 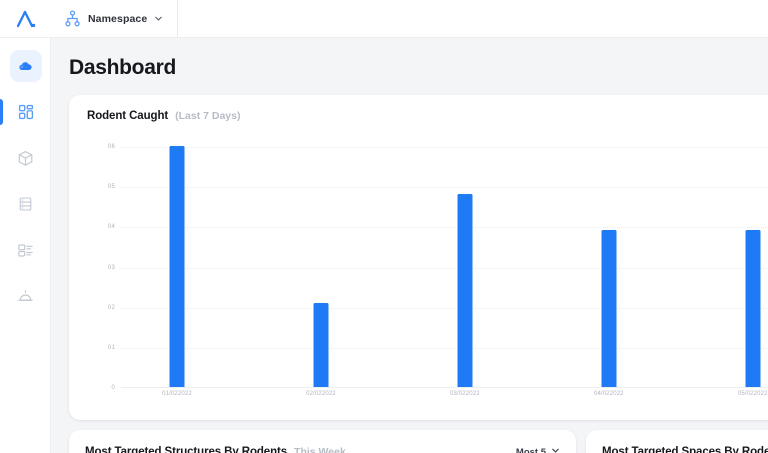 I want to click on card-subtitle: (Last 7 Days), so click(x=208, y=116).